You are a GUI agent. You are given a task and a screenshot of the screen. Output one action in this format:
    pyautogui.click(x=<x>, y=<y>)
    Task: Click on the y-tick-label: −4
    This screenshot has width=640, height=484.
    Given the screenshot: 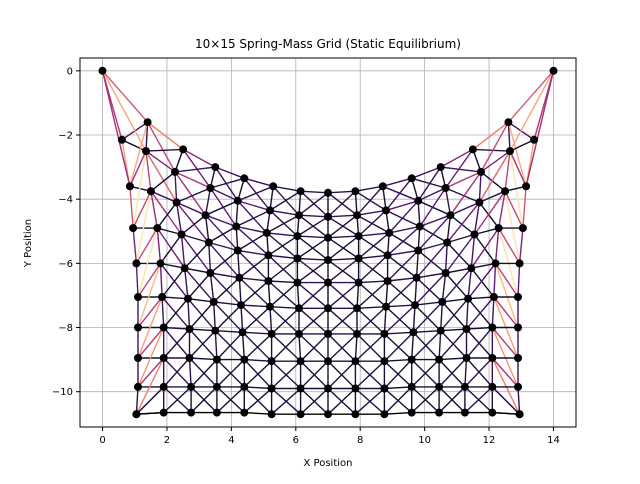 What is the action you would take?
    pyautogui.click(x=65, y=200)
    